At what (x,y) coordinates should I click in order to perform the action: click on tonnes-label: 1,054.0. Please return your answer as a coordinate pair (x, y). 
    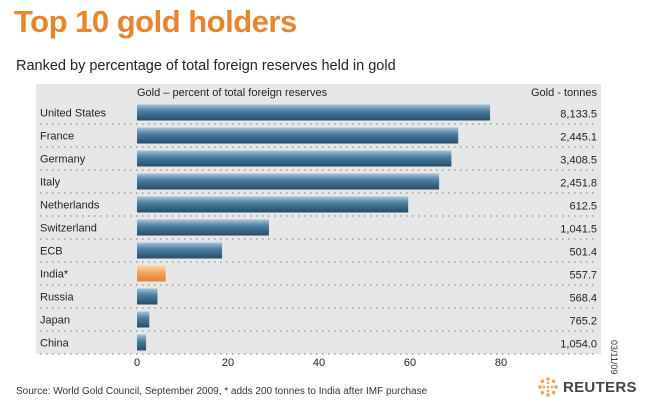
    Looking at the image, I should click on (578, 345).